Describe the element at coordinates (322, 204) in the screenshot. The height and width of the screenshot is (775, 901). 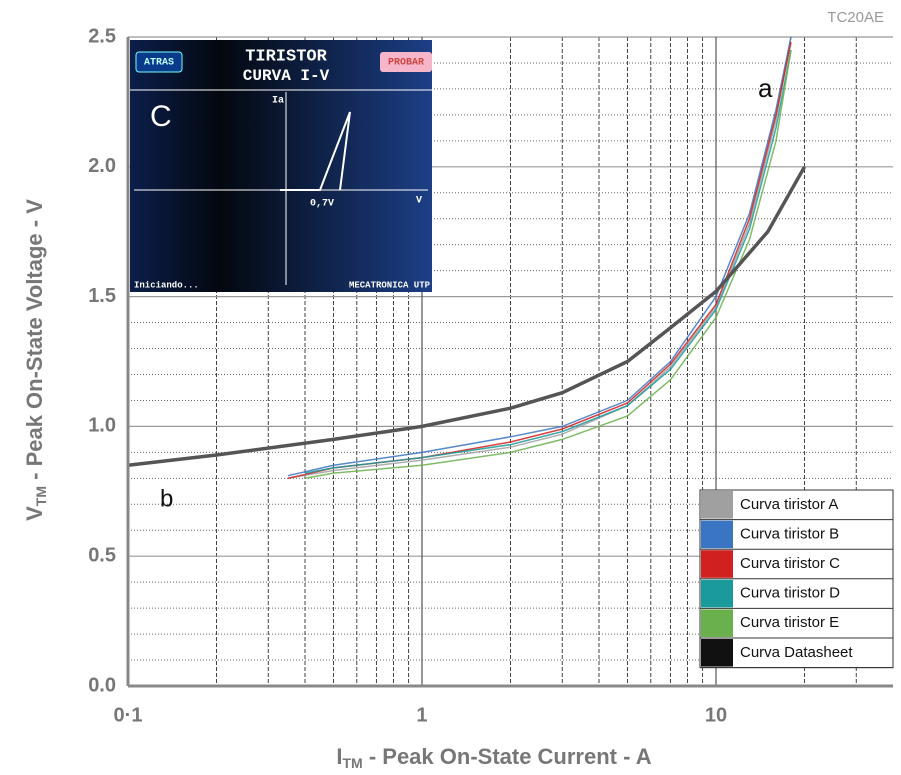
I see `inset-text: 0,7V` at that location.